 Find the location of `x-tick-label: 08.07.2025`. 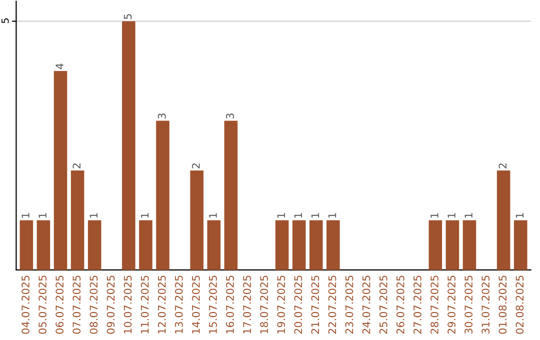

x-tick-label: 08.07.2025 is located at coordinates (94, 305).